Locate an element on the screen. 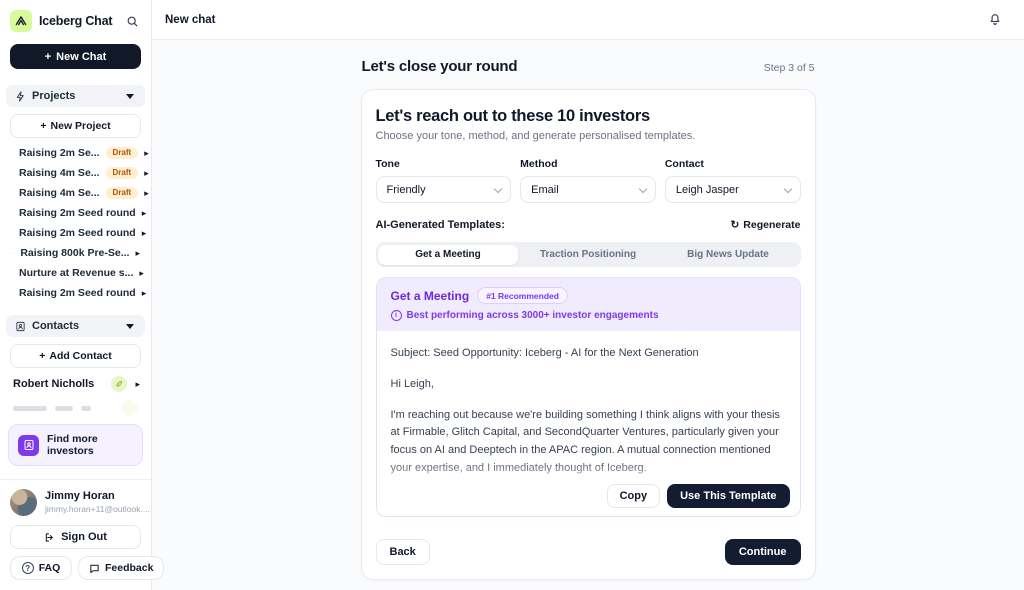 The width and height of the screenshot is (1024, 590). use-template-button: Use This Template is located at coordinates (728, 496).